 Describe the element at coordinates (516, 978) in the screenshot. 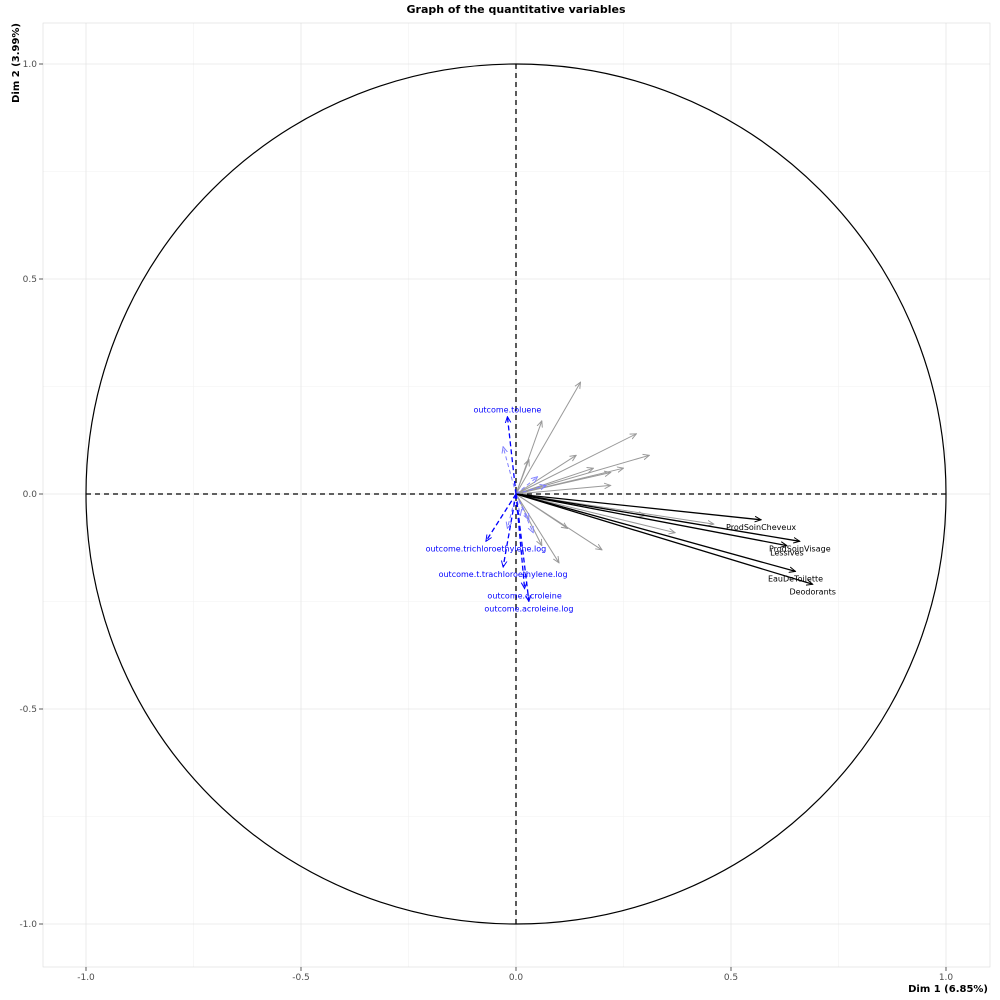

I see `x-tick-label: 0.0` at that location.